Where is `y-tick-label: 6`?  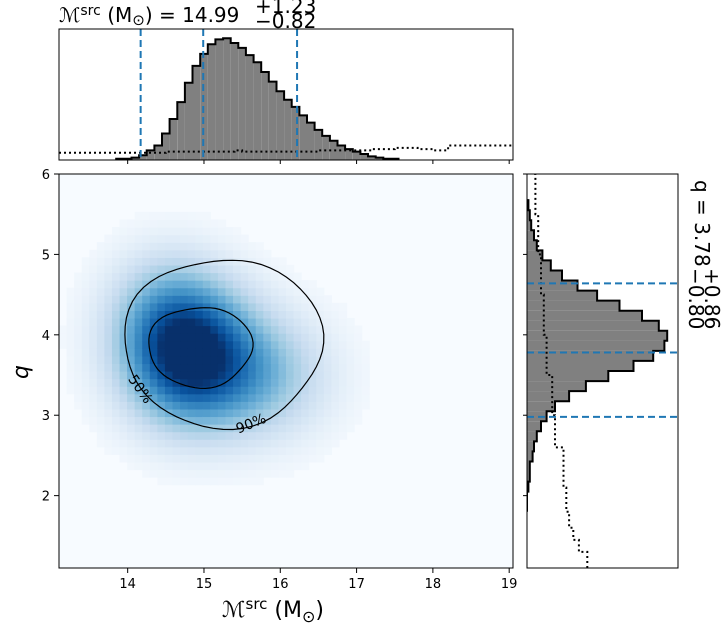
y-tick-label: 6 is located at coordinates (46, 175).